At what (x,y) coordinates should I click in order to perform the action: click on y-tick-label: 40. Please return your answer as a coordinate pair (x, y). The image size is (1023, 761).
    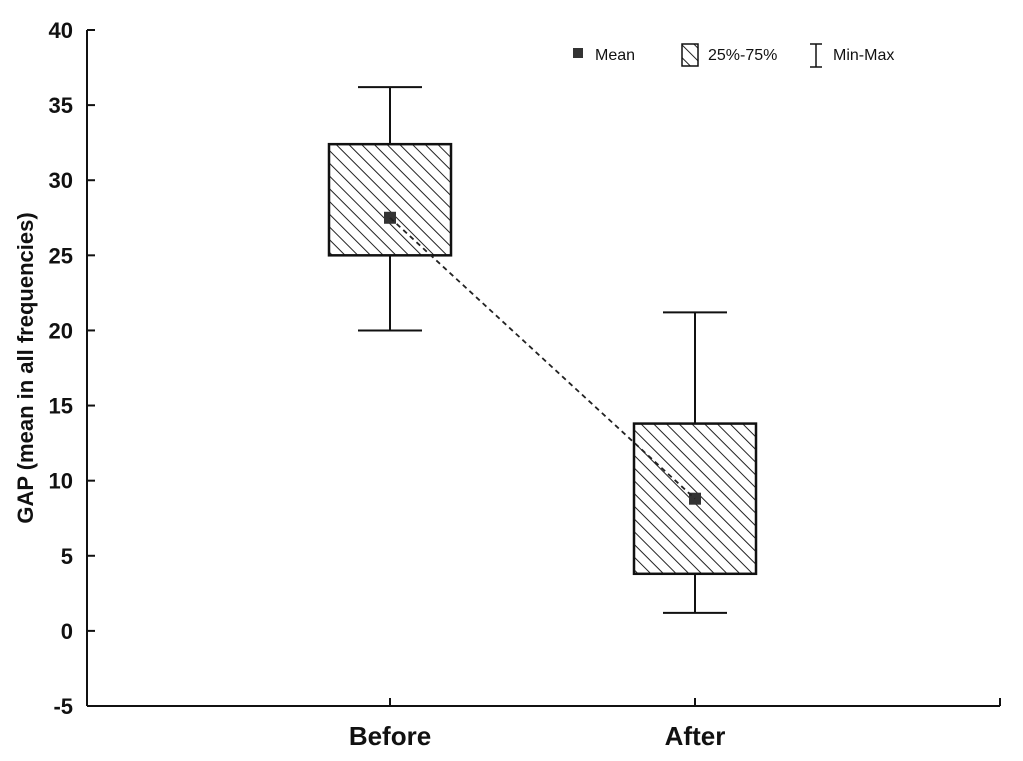
    Looking at the image, I should click on (61, 30).